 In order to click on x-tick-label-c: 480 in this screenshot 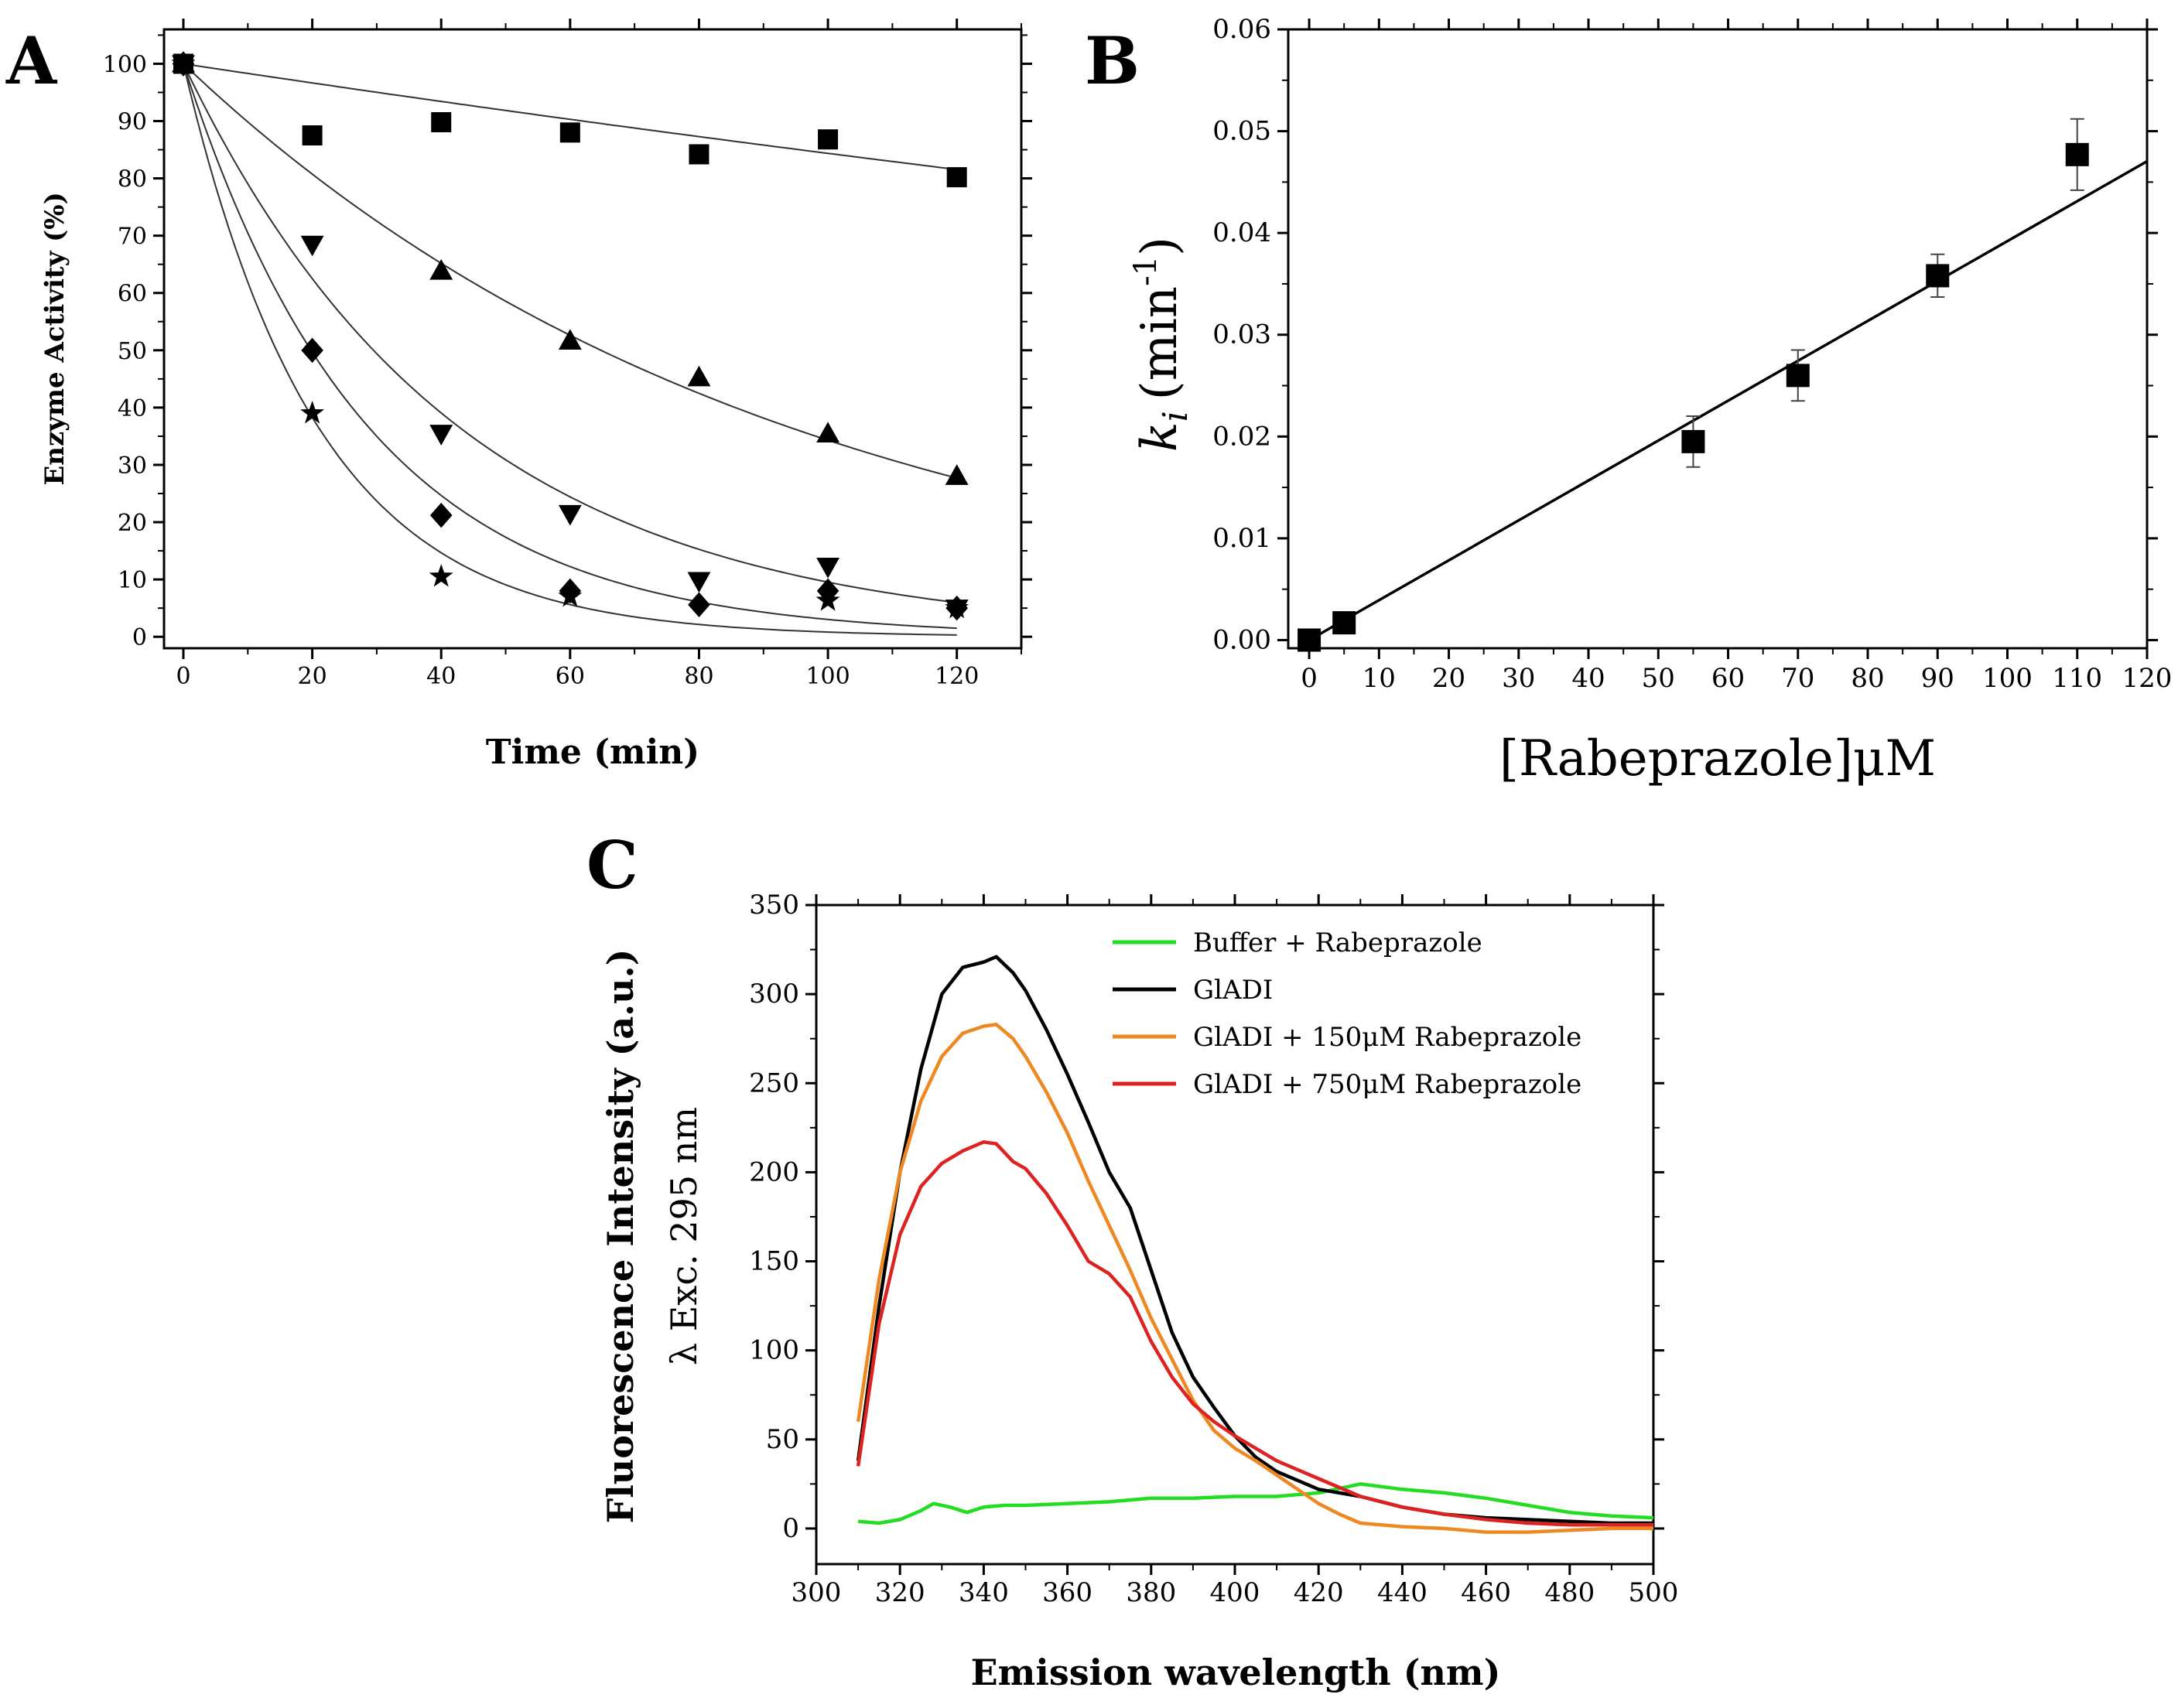, I will do `click(1569, 1592)`.